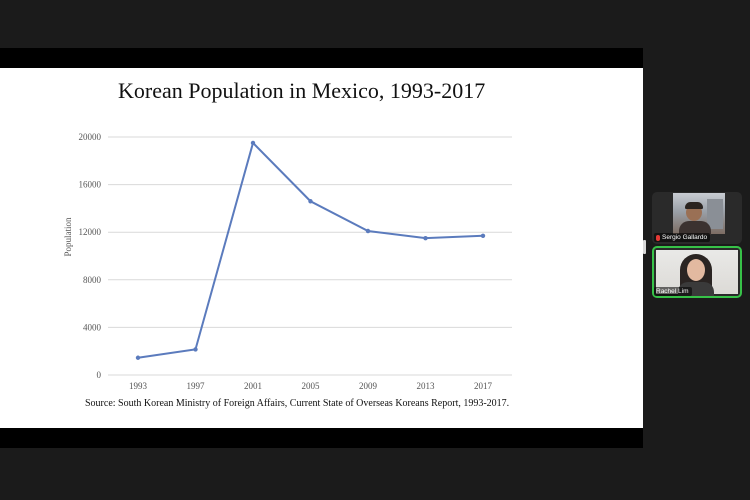 The width and height of the screenshot is (750, 500). I want to click on participant-face, so click(696, 270).